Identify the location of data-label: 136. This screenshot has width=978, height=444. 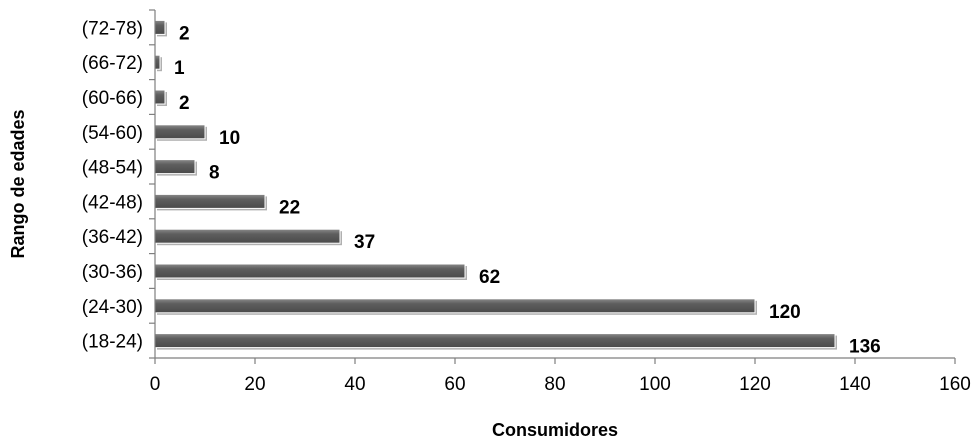
(865, 347).